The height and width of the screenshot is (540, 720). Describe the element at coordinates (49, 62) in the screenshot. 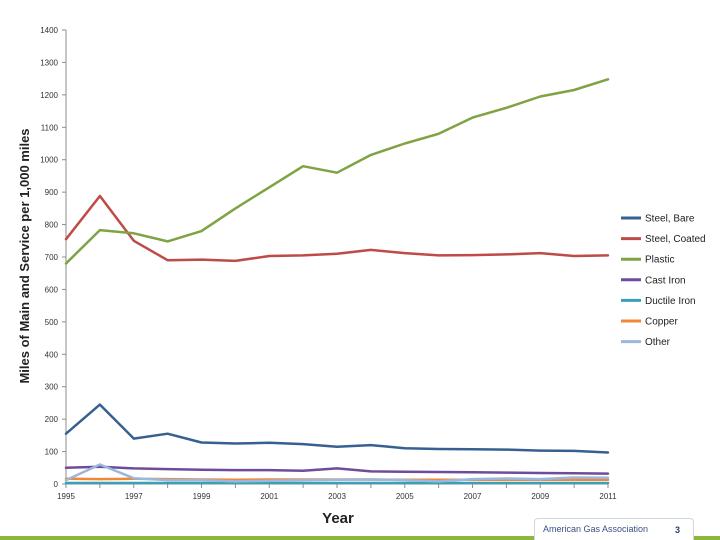

I see `y-tick-label: 1300` at that location.